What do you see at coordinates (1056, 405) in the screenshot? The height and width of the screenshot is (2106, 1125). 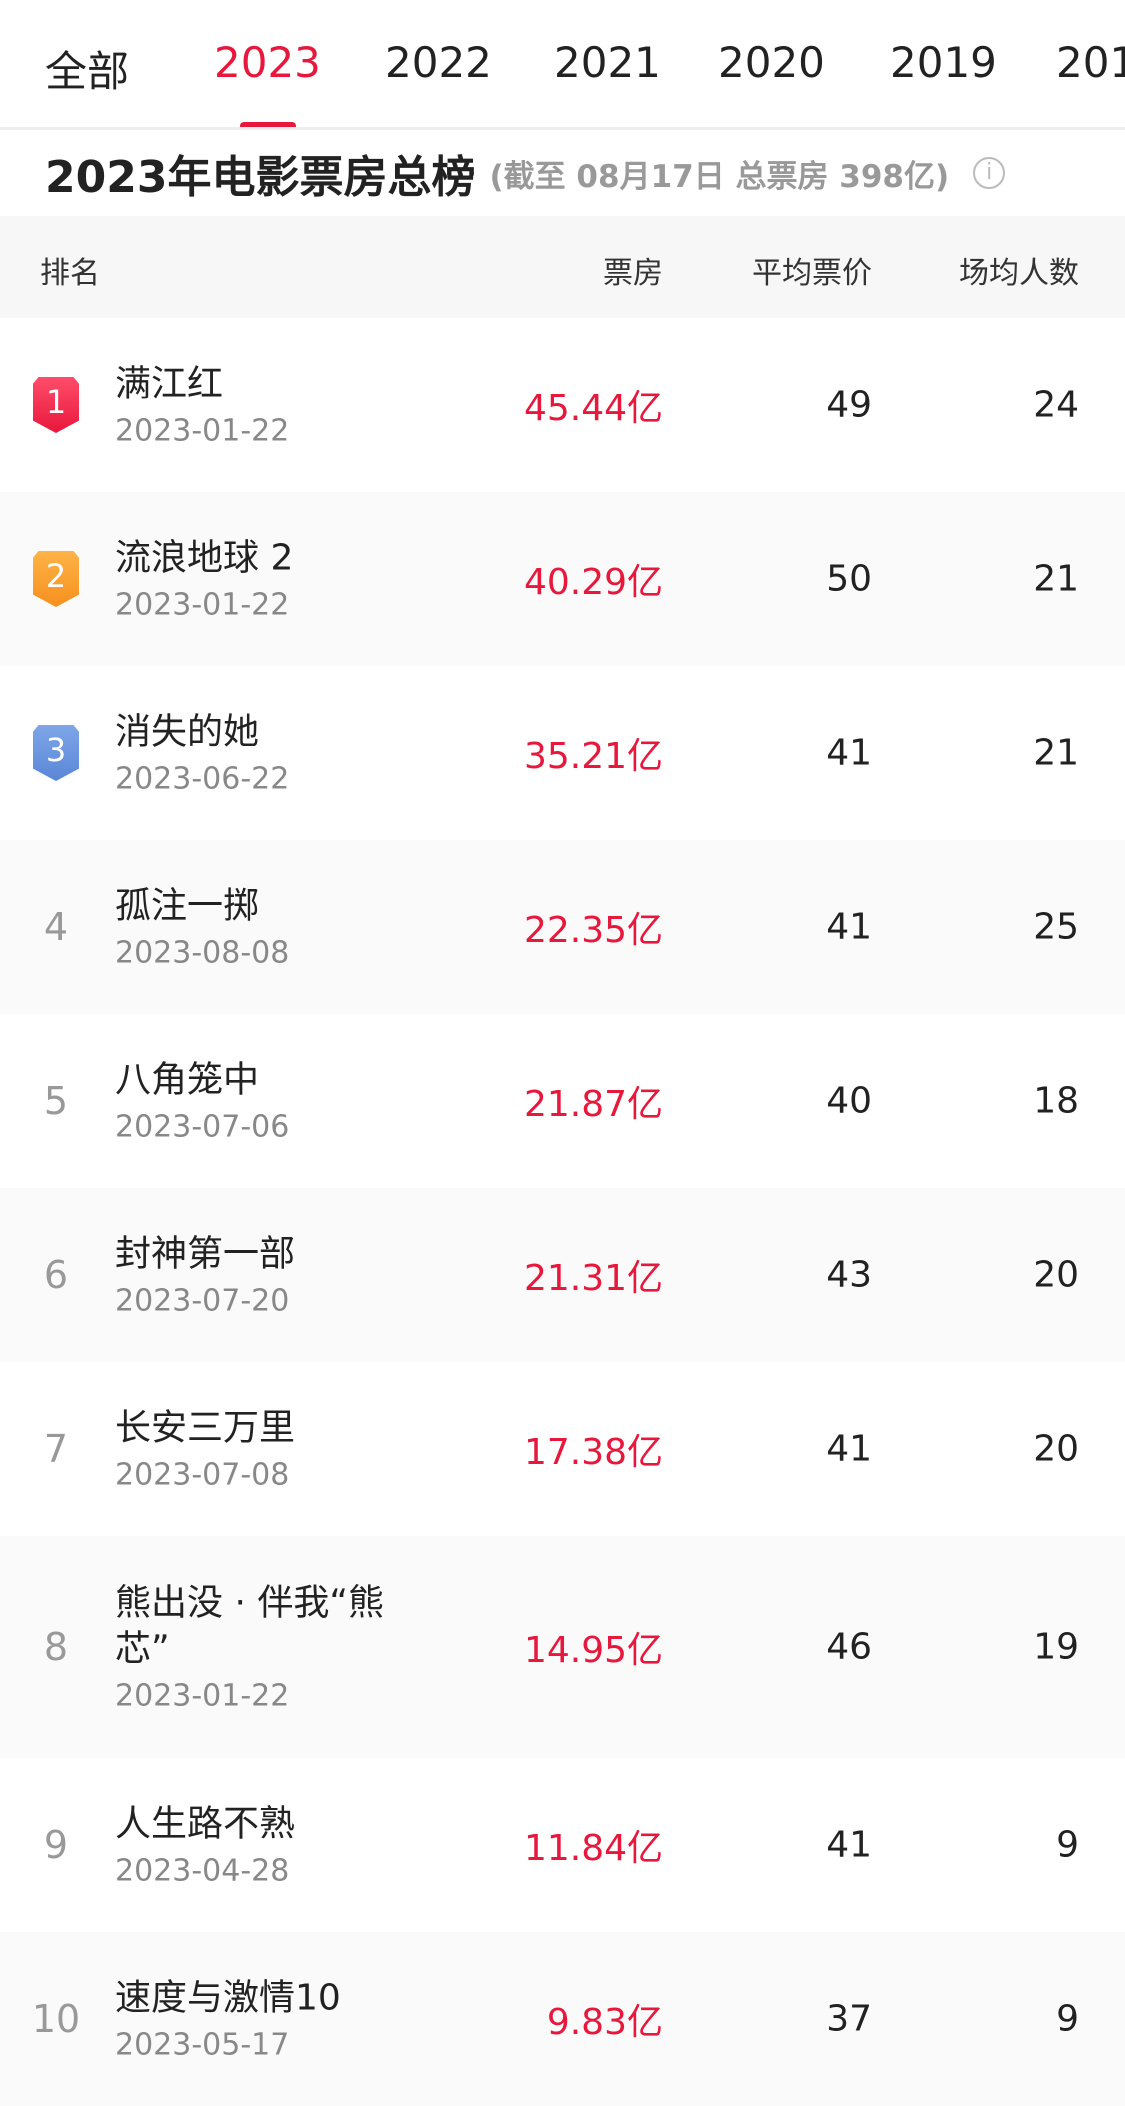 I see `avg-audience: 24` at bounding box center [1056, 405].